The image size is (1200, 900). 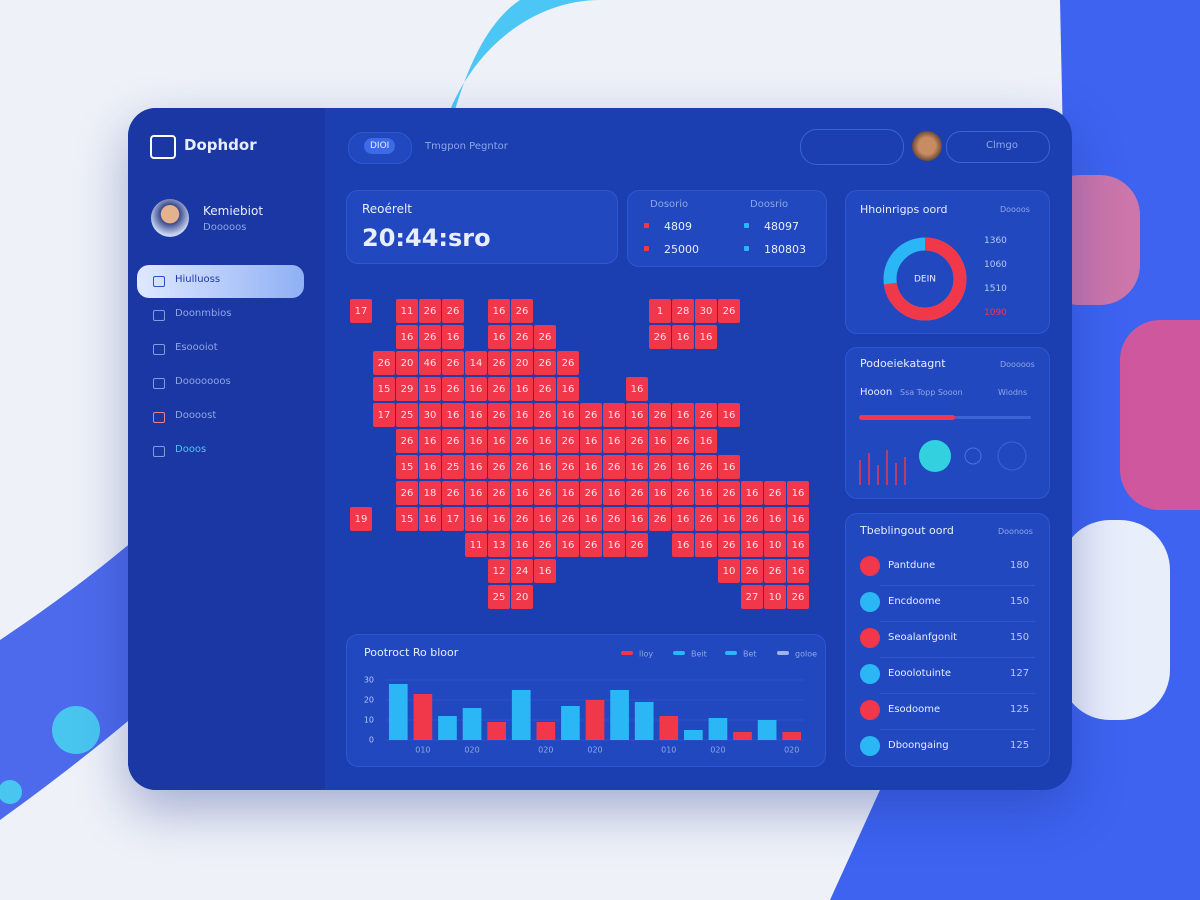 I want to click on avatar, so click(x=170, y=218).